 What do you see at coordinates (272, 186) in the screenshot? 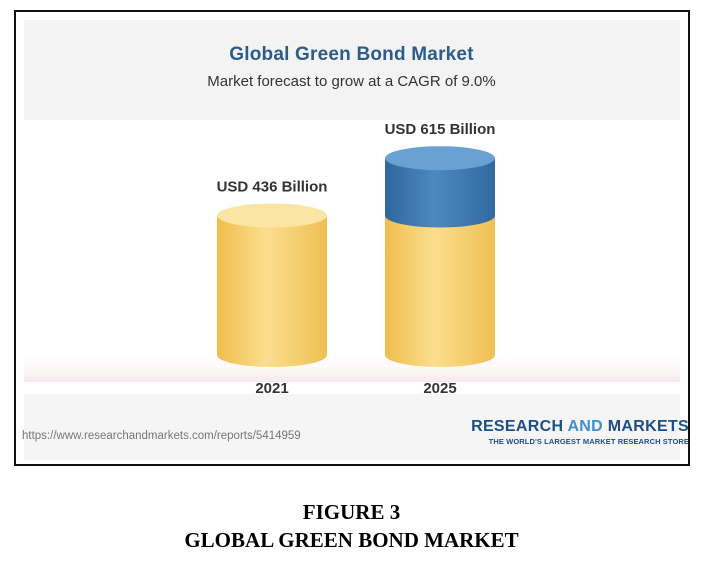
I see `value-label-2021: USD 436 Billion` at bounding box center [272, 186].